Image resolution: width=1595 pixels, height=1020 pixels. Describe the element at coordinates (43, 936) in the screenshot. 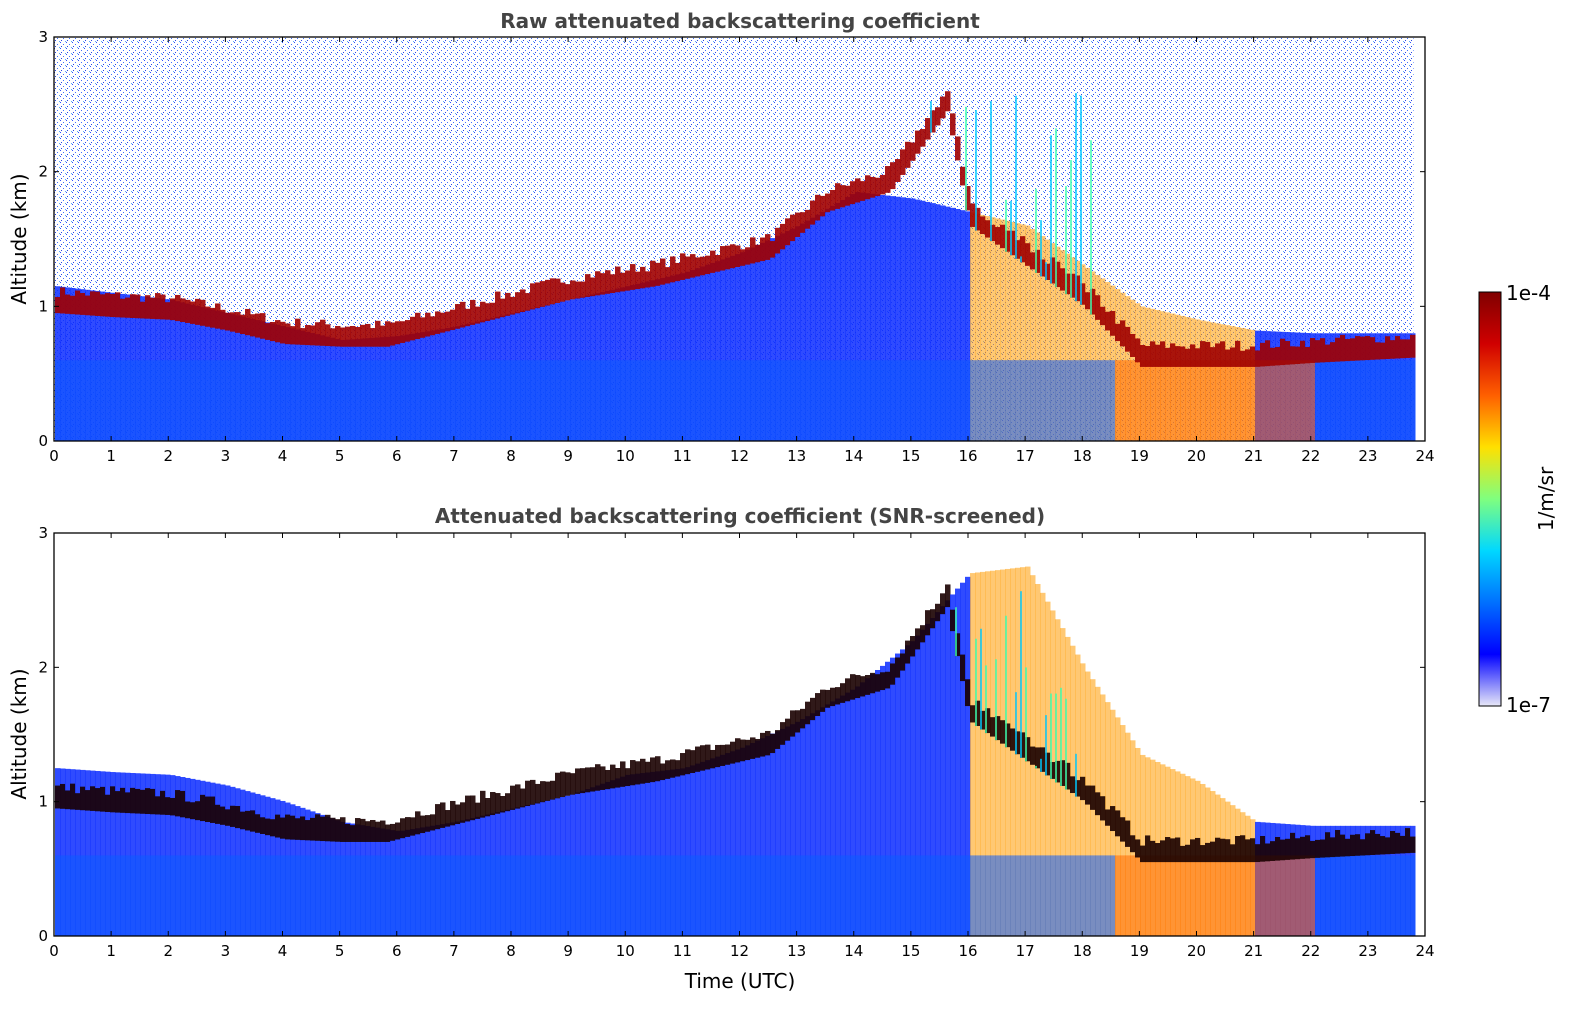

I see `screened-y-tick-label: 0` at that location.